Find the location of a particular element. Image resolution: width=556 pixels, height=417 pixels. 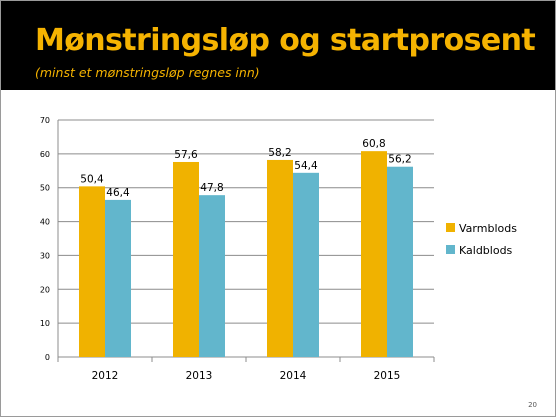

slide-title: Mønstringsløp og startprosent is located at coordinates (285, 40).